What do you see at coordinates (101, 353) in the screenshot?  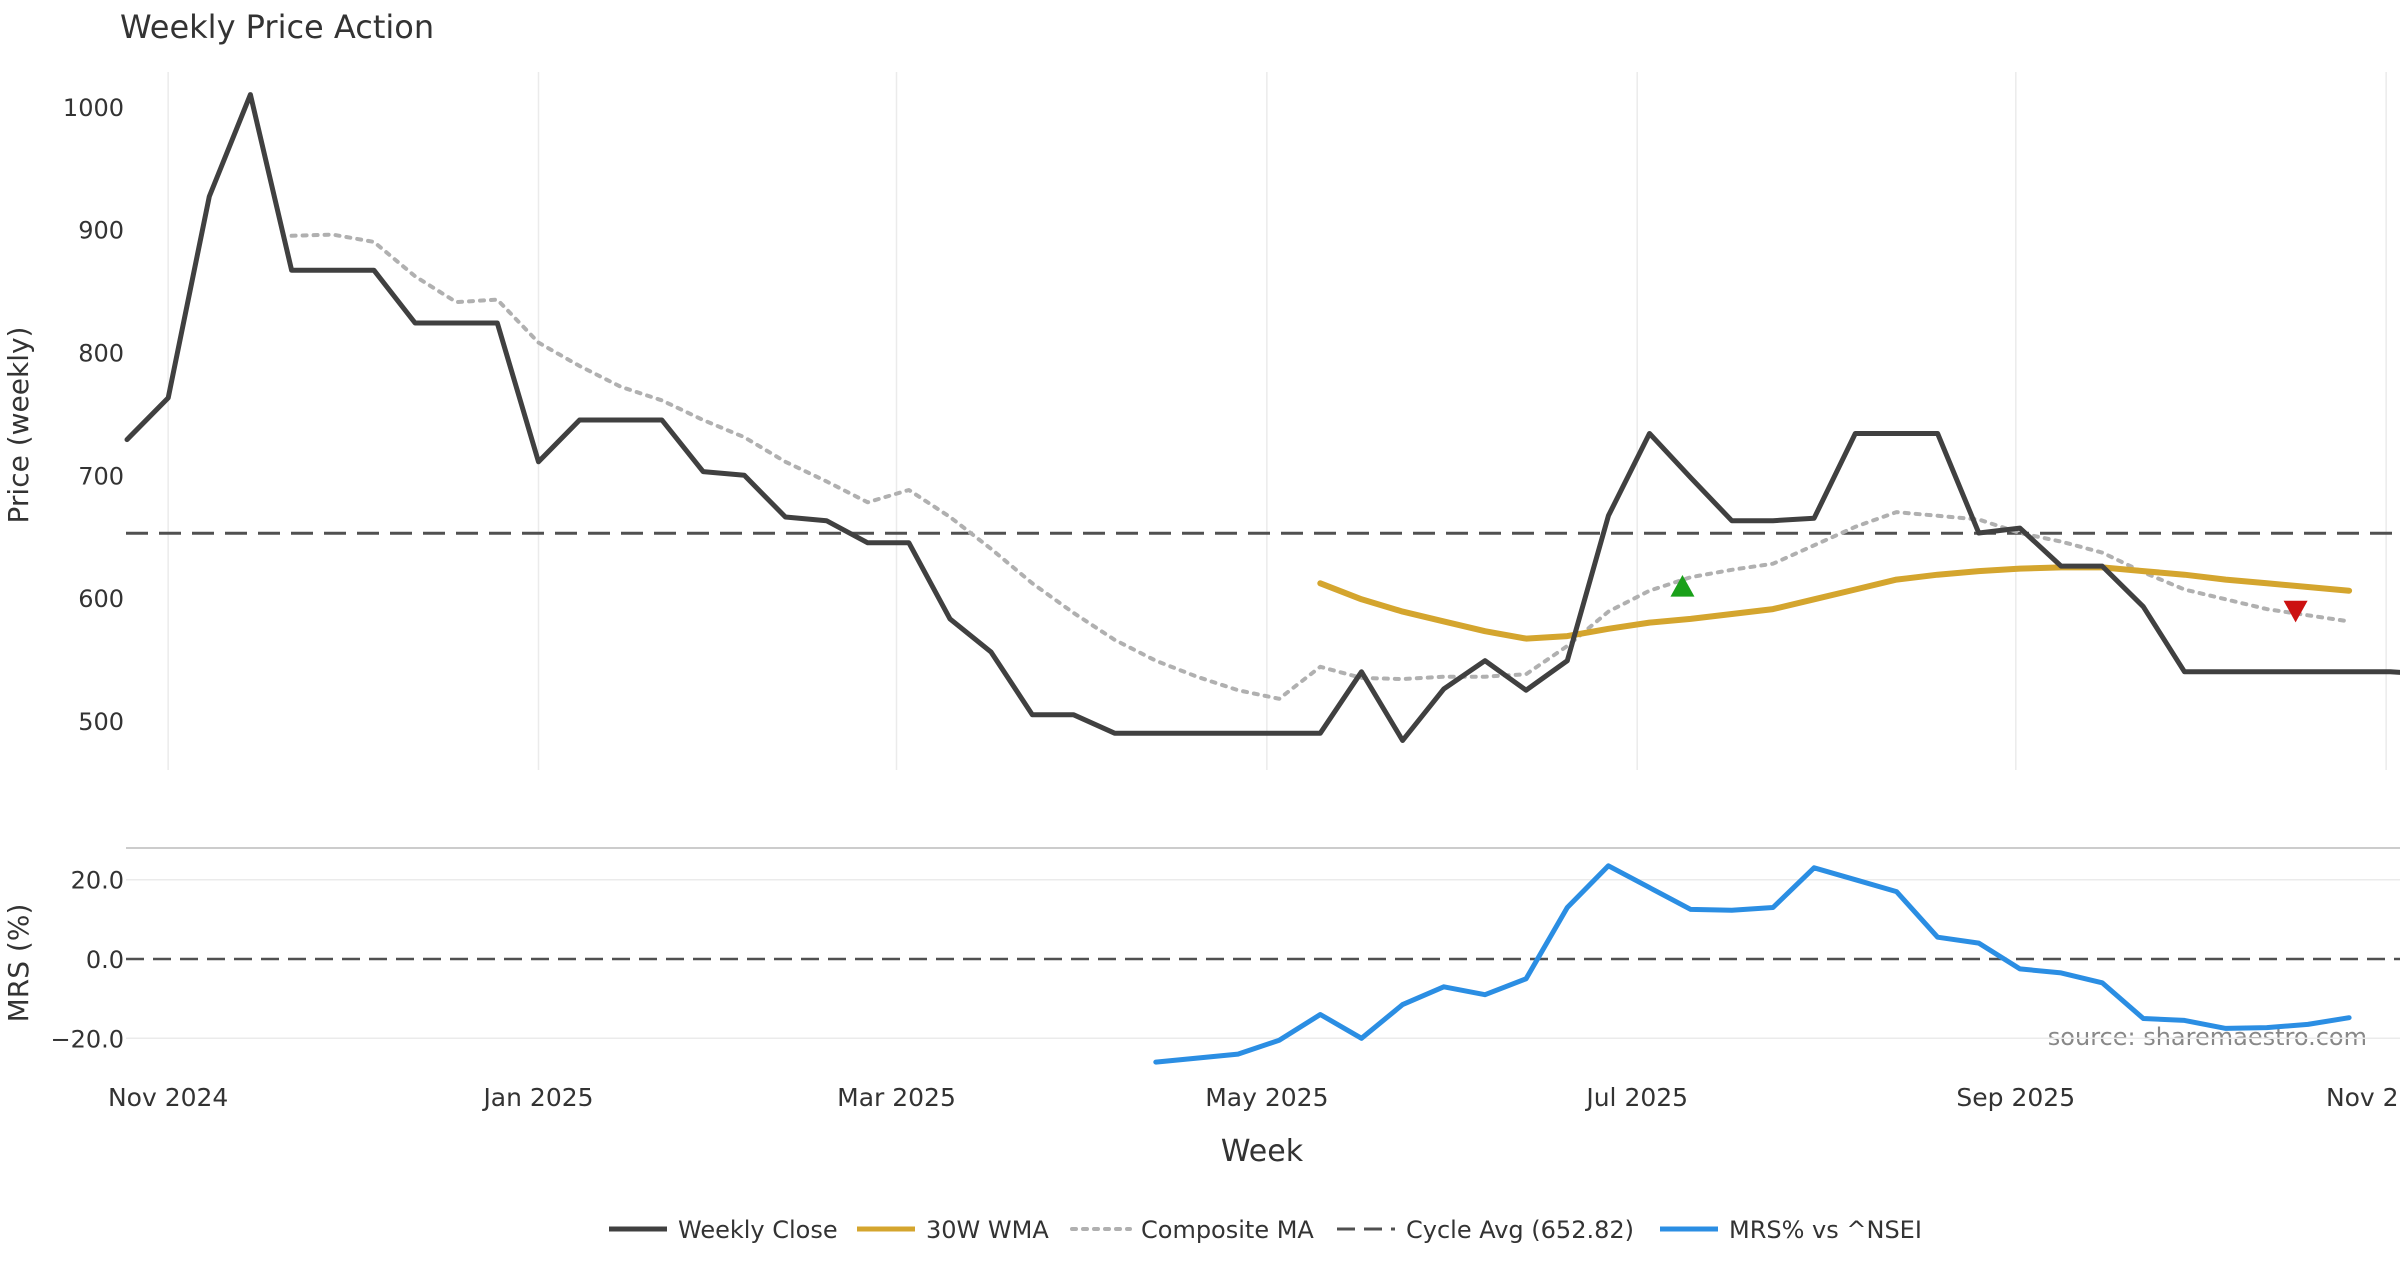 I see `price-tick-label: 800` at bounding box center [101, 353].